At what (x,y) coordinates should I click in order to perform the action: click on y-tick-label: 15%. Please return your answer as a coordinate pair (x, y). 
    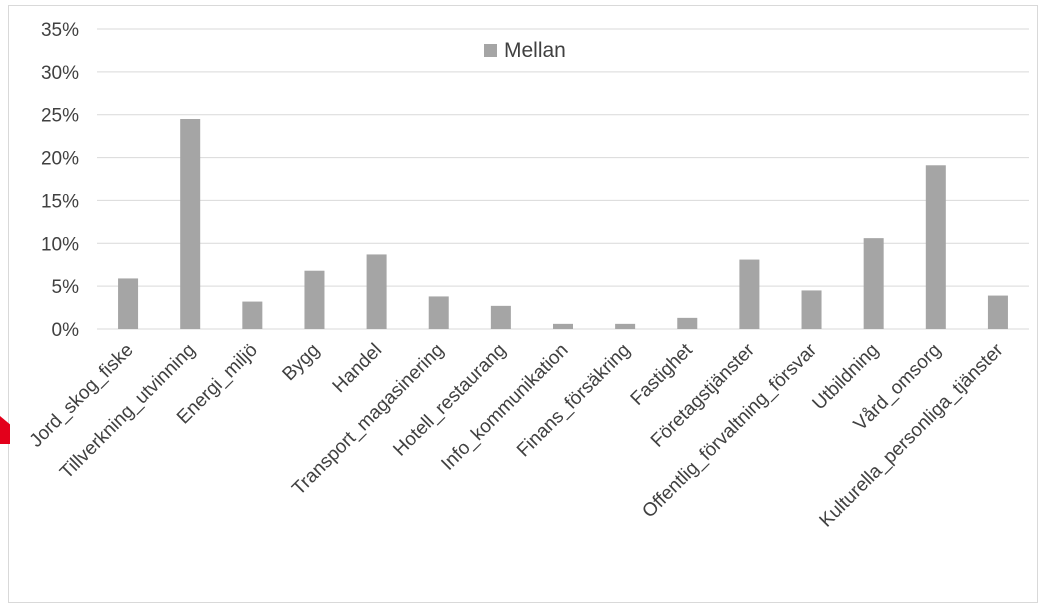
    Looking at the image, I should click on (60, 201).